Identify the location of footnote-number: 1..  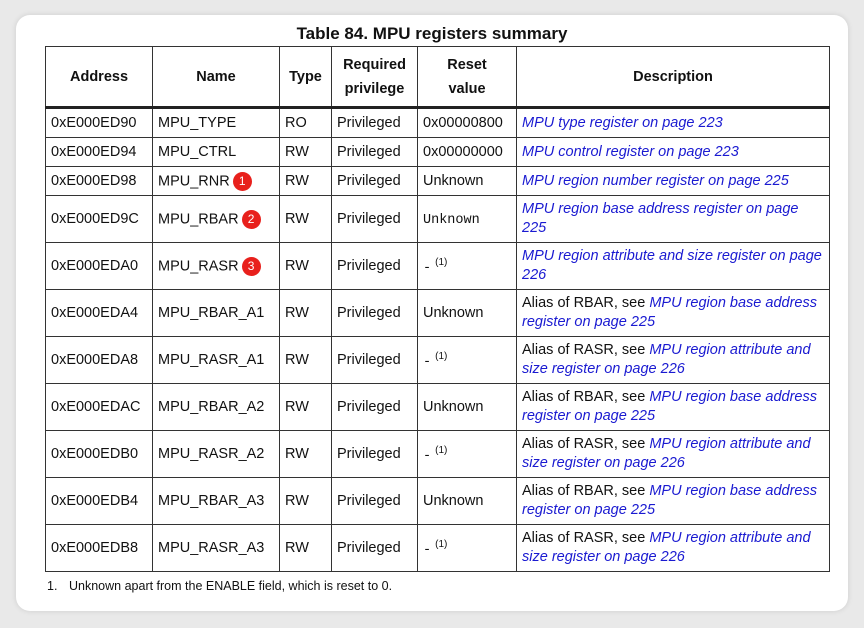
(52, 586).